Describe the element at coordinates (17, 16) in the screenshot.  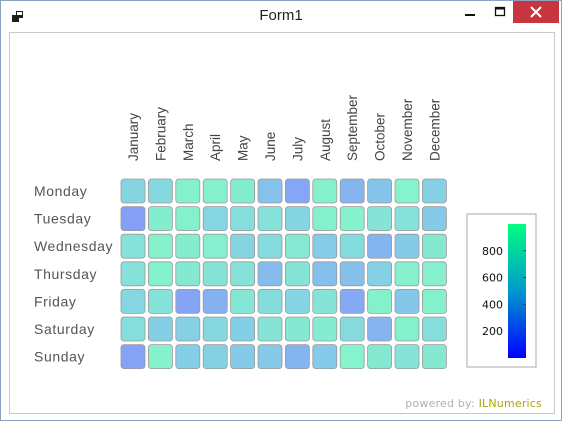
I see `app-icon` at that location.